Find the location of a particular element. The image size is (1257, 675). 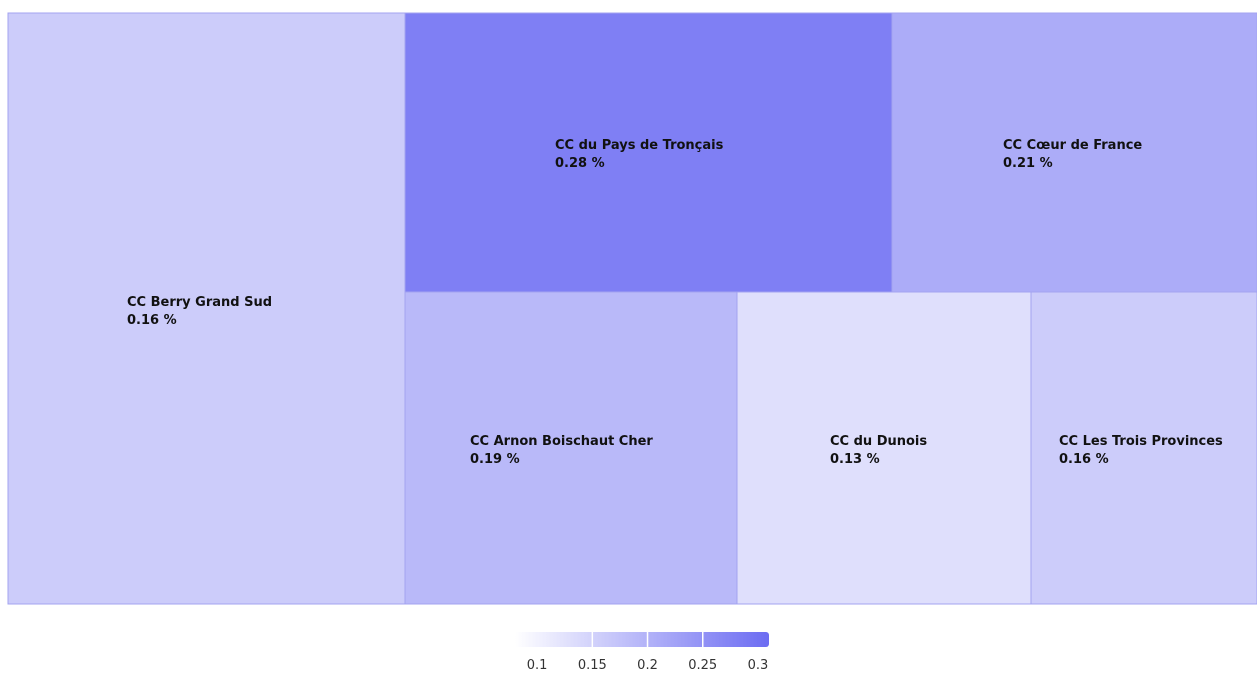

colorbar-tick-label: 0.3 is located at coordinates (758, 665).